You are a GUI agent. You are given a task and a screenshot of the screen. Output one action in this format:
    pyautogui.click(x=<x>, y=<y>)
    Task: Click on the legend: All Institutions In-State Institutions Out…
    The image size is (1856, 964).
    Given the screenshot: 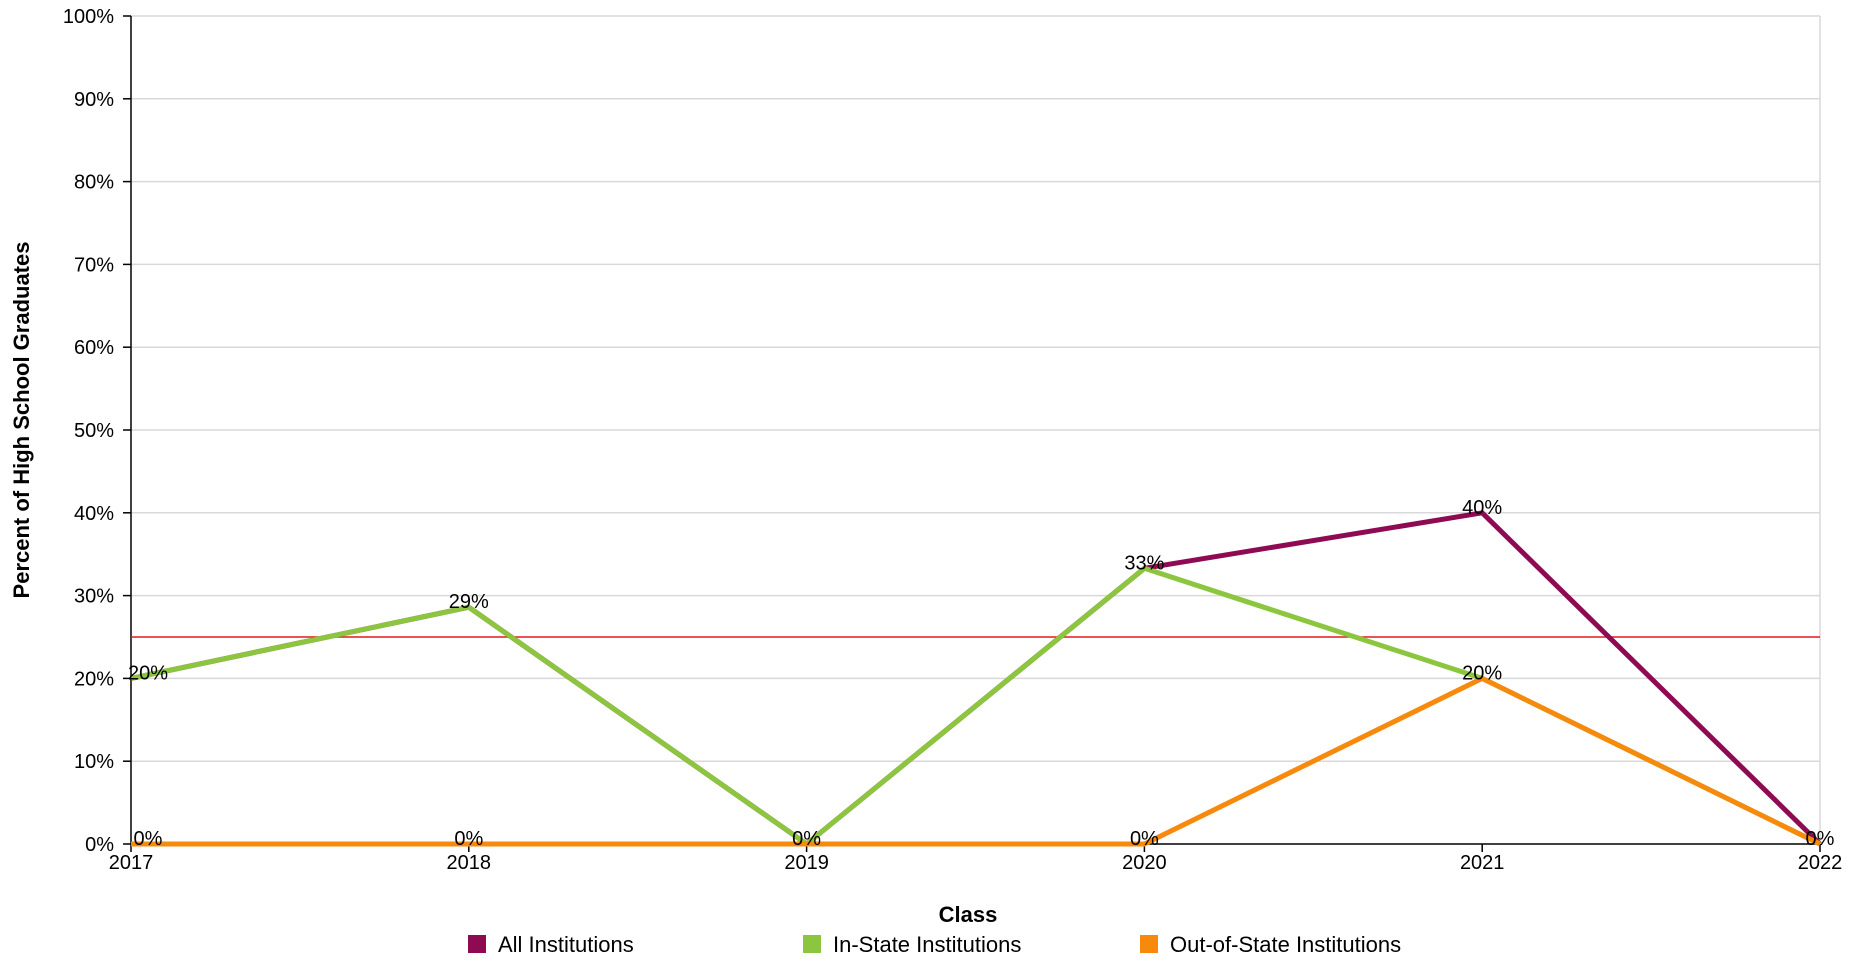 What is the action you would take?
    pyautogui.click(x=934, y=944)
    